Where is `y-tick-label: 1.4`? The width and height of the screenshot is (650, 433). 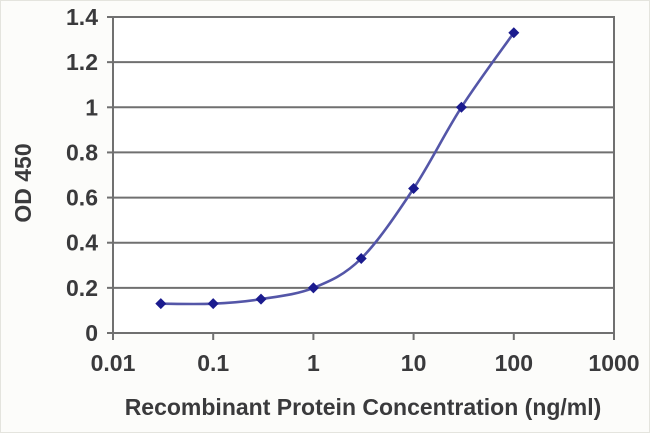
y-tick-label: 1.4 is located at coordinates (82, 17).